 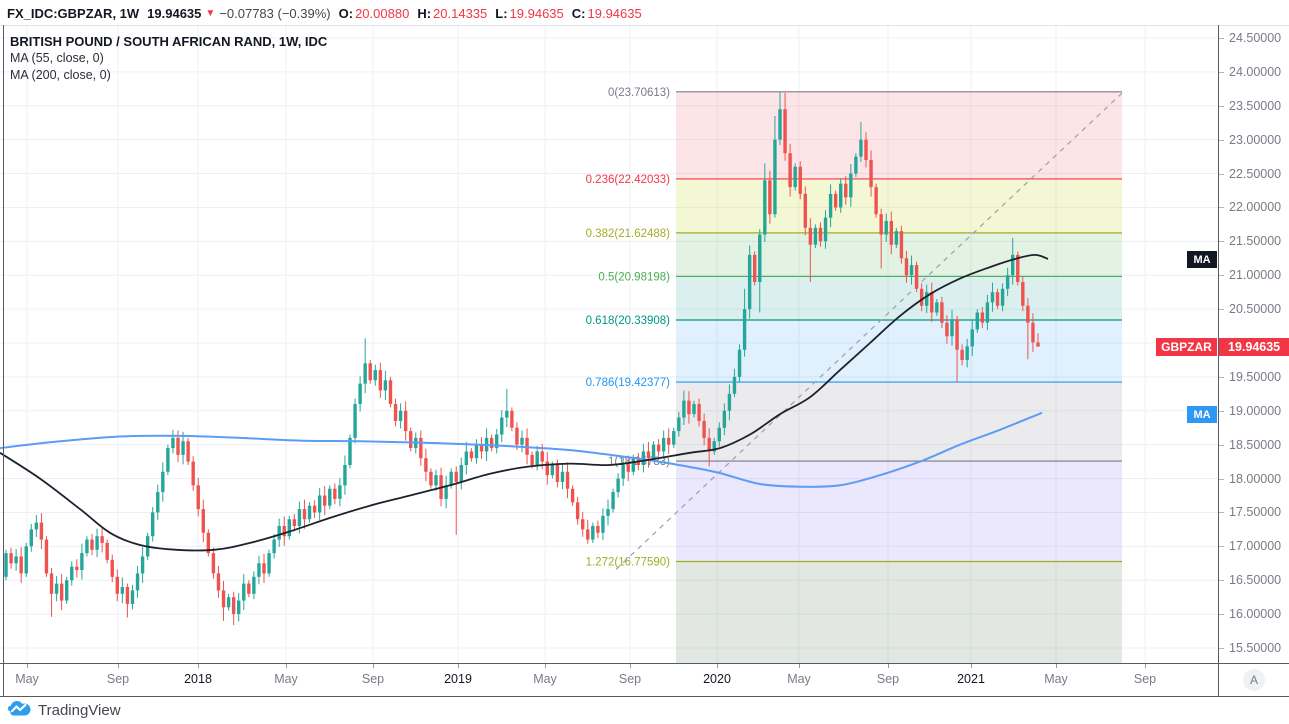 I want to click on ohlc-value: 20.00880, so click(x=382, y=13).